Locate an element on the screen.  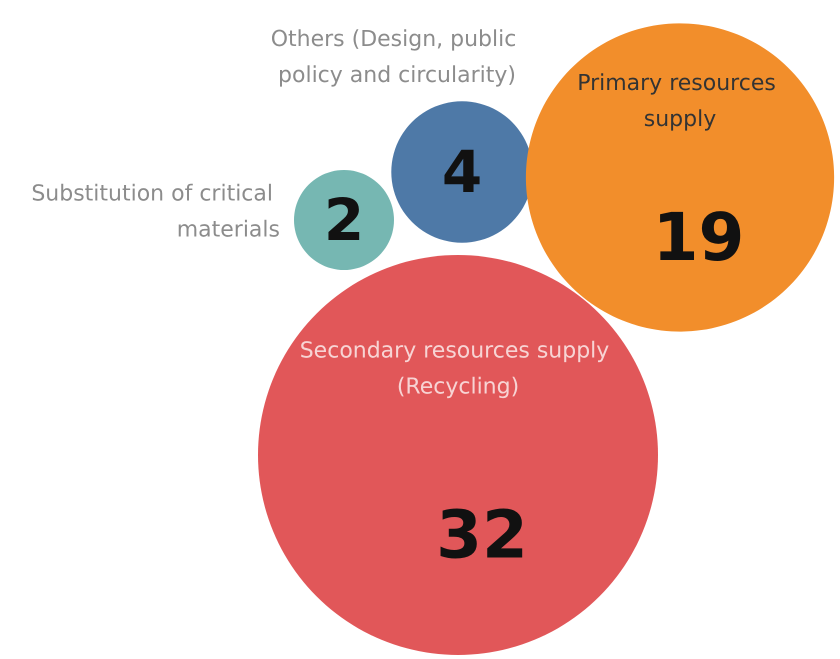
data-label: 2 is located at coordinates (344, 220).